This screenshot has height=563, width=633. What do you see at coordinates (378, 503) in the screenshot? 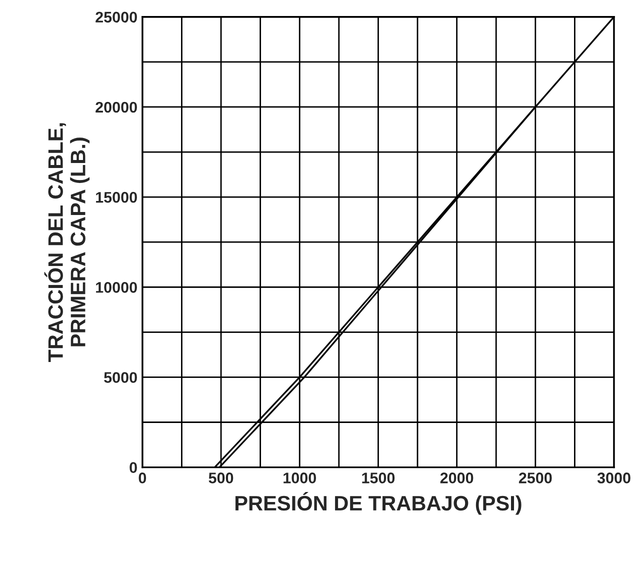
I see `x-axis-title: PRESIÓN DE TRABAJO (PSI)` at bounding box center [378, 503].